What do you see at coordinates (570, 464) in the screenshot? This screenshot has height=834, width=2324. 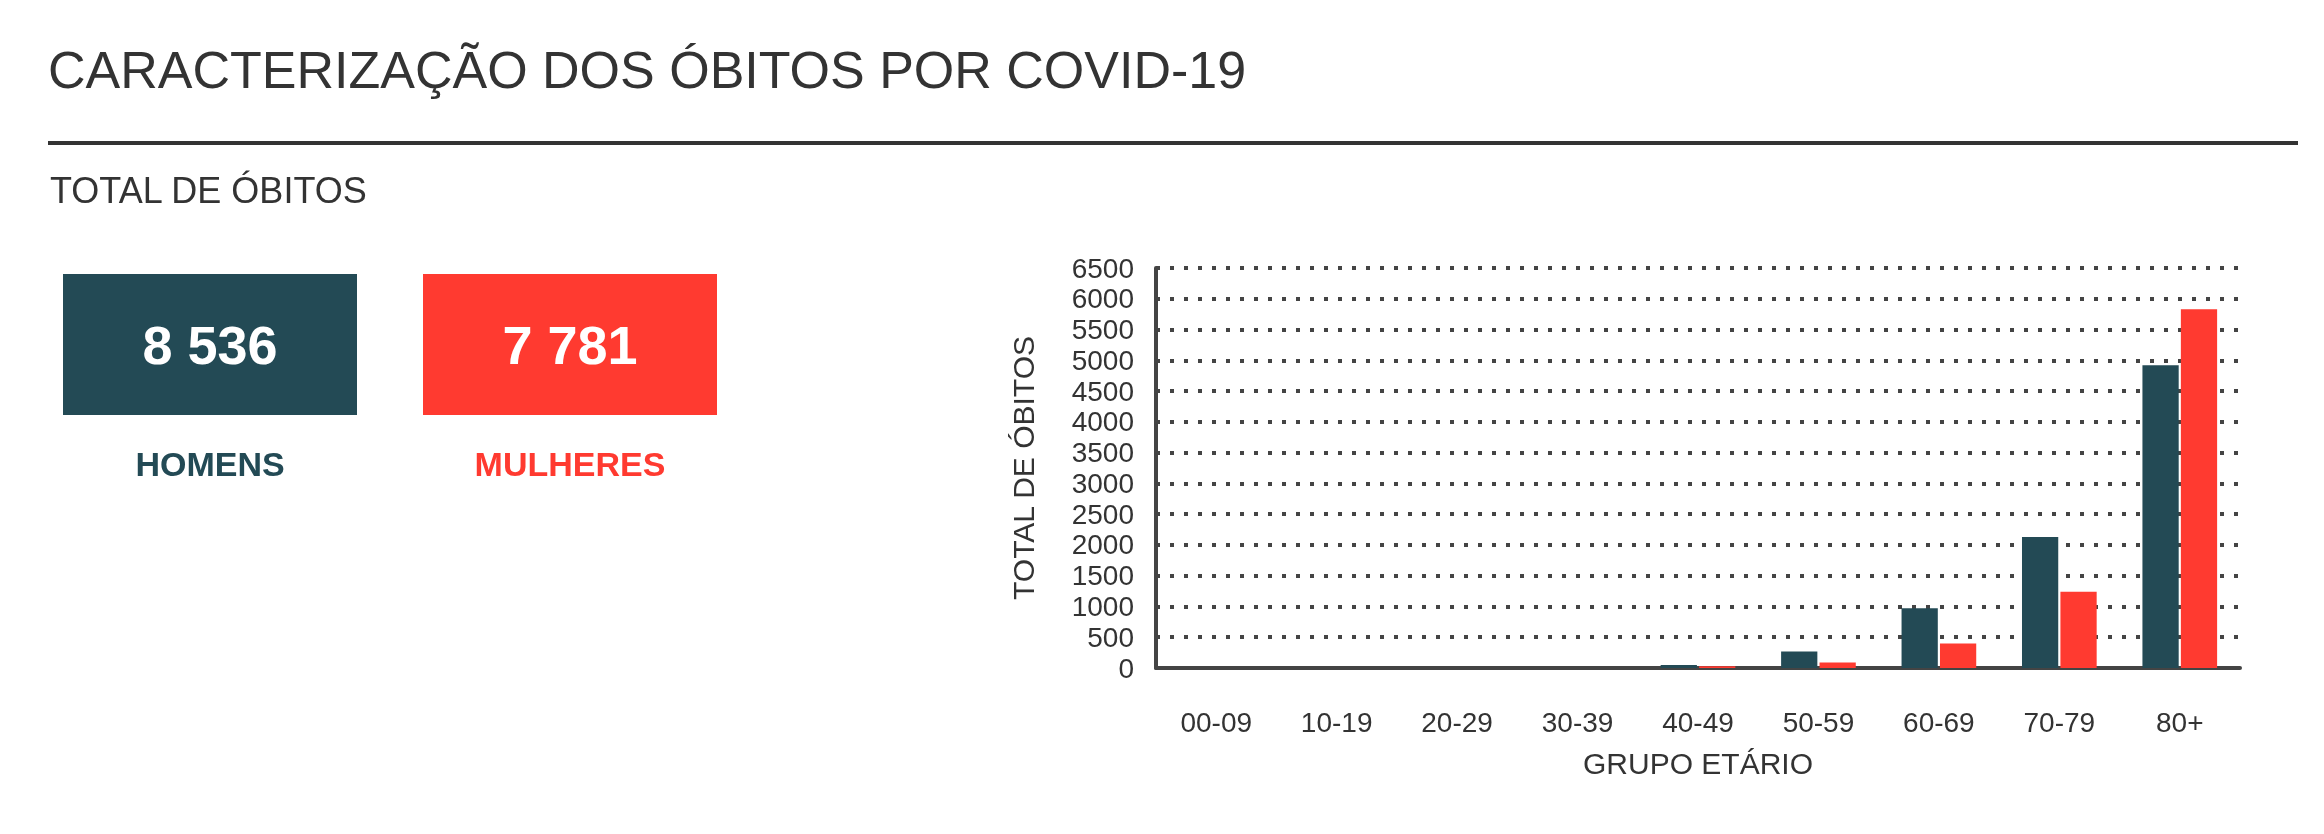 I see `category-label: MULHERES` at bounding box center [570, 464].